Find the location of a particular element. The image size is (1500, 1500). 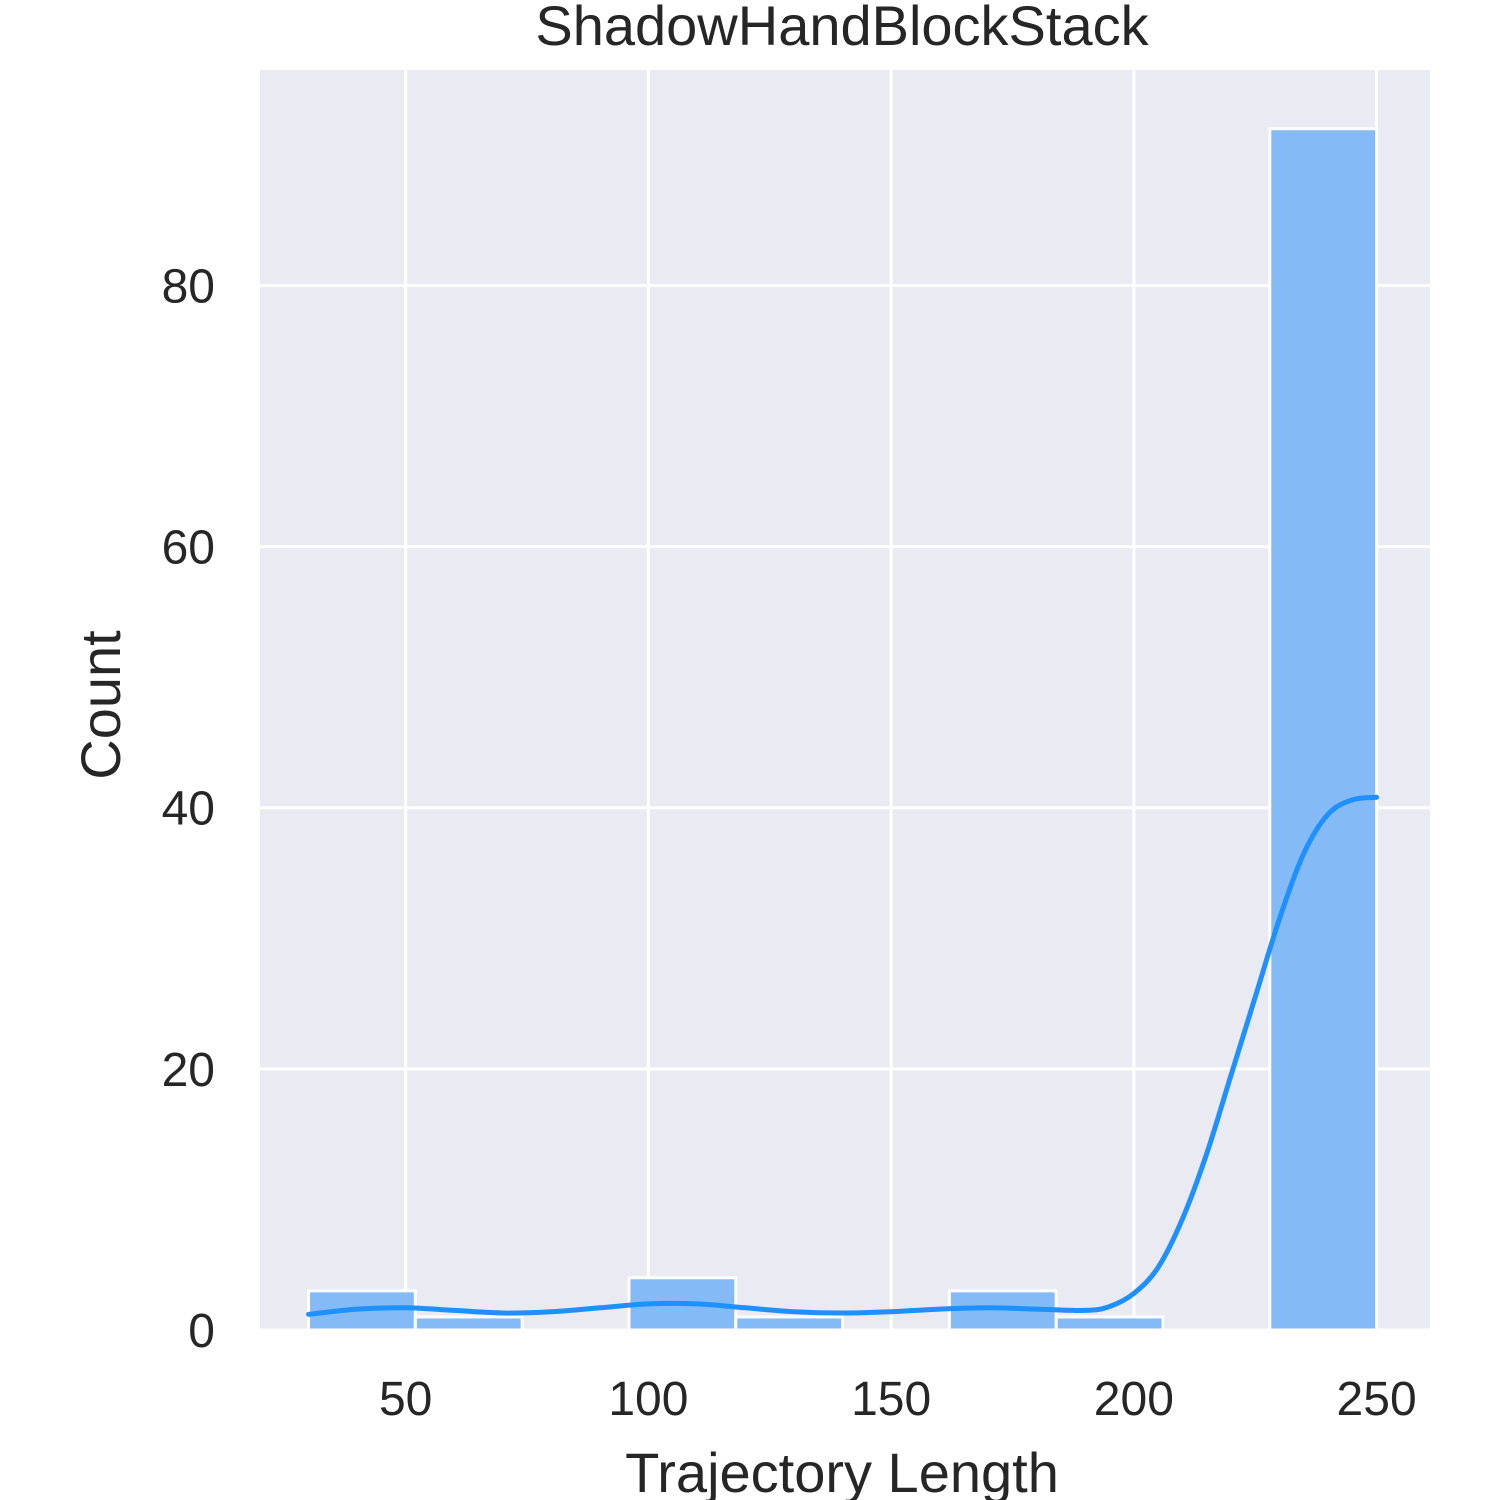

x-tick-label: 250 is located at coordinates (1377, 1399).